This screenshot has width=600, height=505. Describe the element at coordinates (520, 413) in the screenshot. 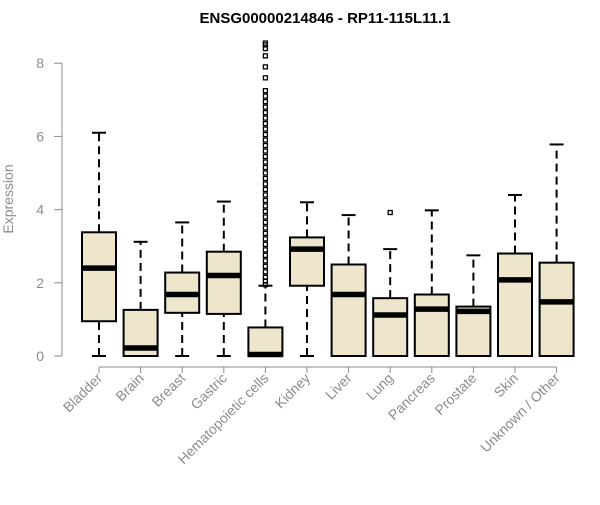

I see `x-category-label: Unknown / Other` at that location.